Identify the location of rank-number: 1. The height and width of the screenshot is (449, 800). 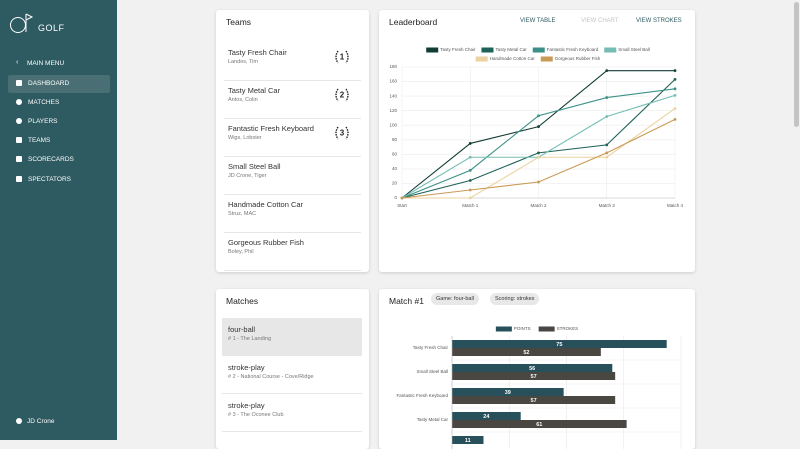
(342, 57).